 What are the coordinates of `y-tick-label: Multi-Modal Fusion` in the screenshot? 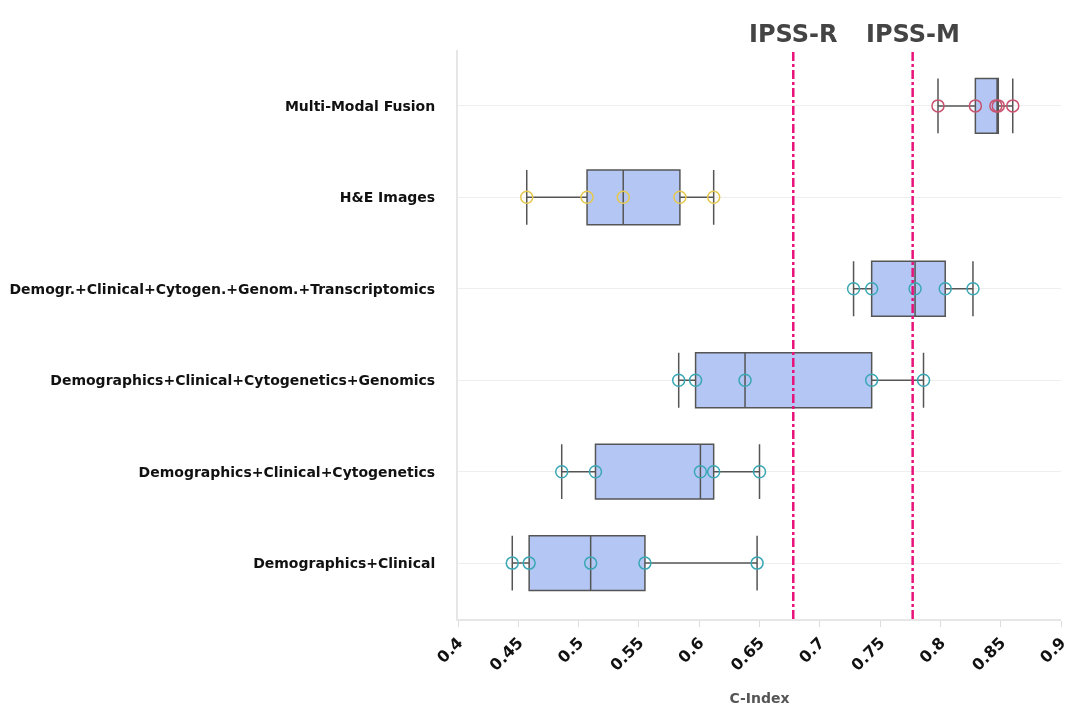 It's located at (360, 105).